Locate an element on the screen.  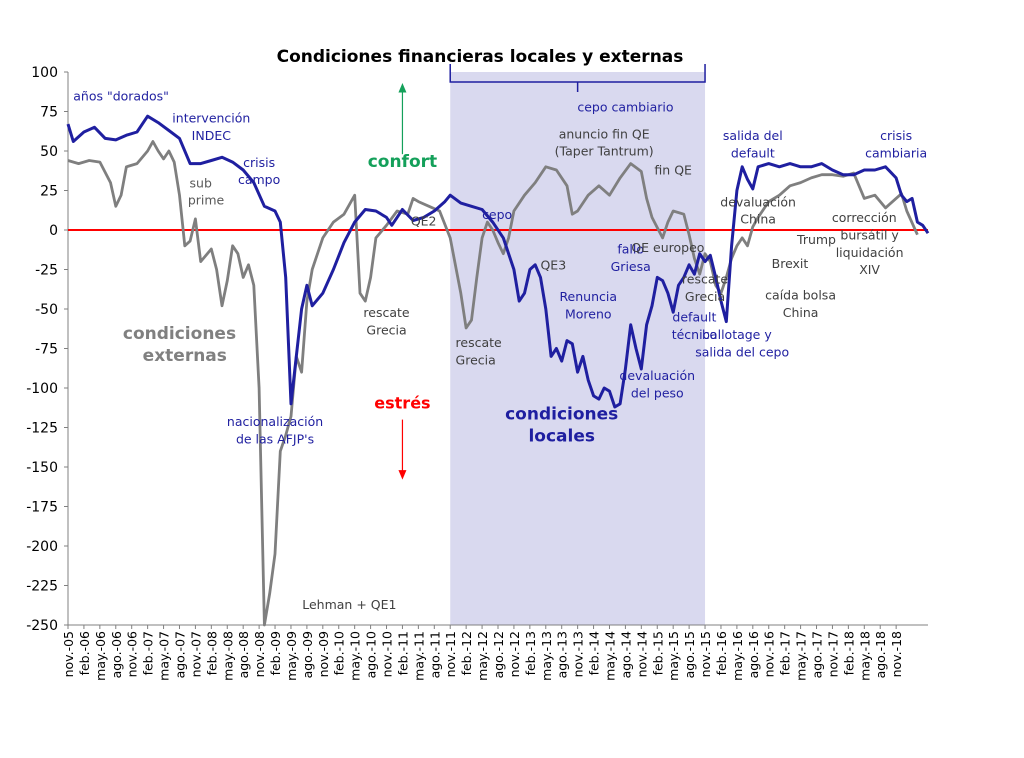
annotation-label: Brexit is located at coordinates (790, 263).